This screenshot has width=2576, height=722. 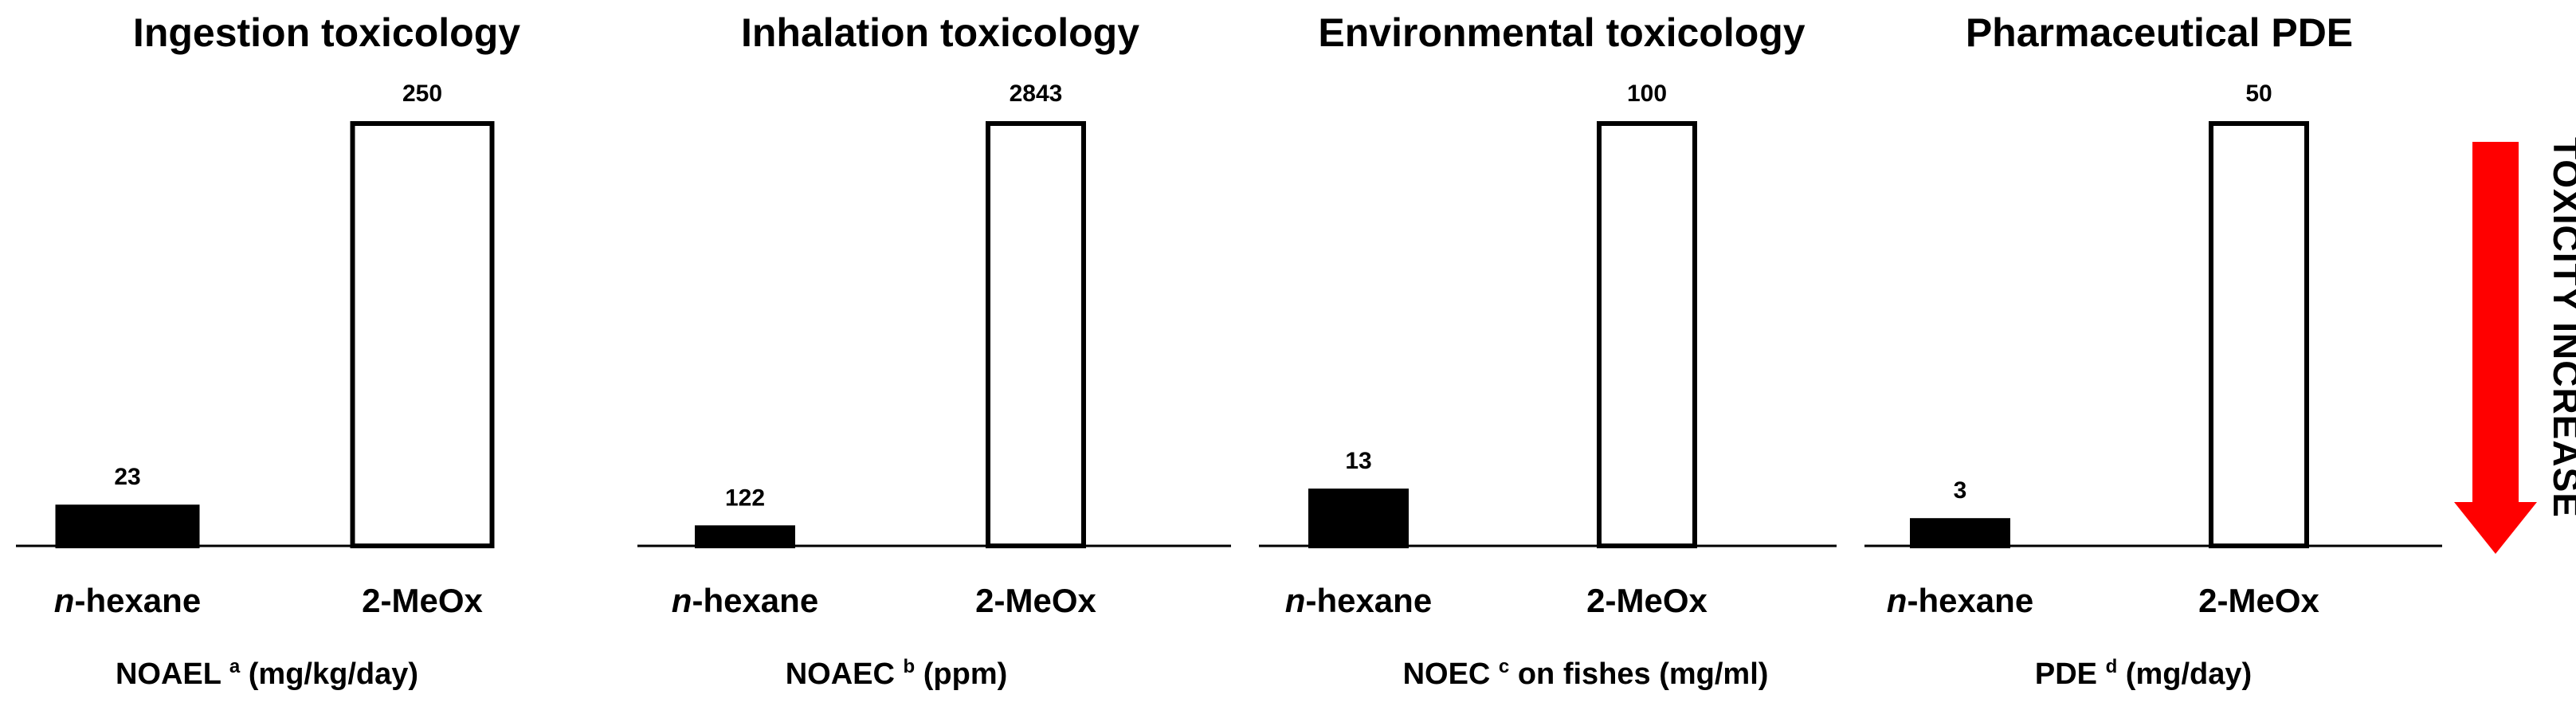 I want to click on data-label: 122, so click(x=745, y=498).